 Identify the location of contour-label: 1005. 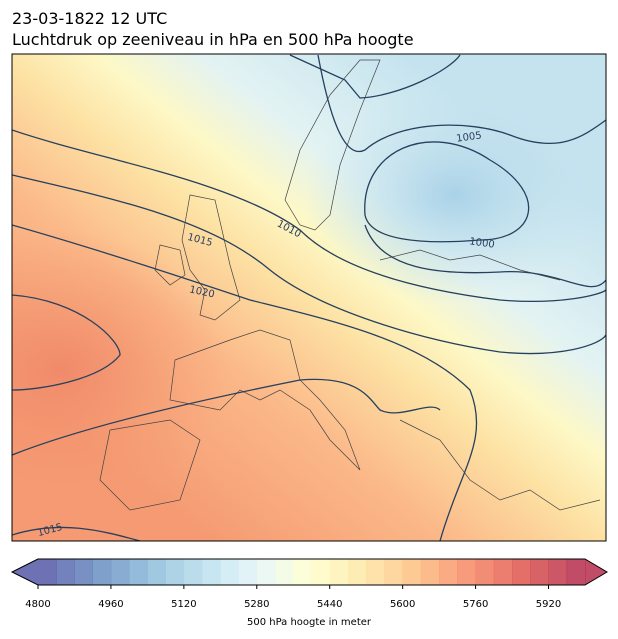
(469, 137).